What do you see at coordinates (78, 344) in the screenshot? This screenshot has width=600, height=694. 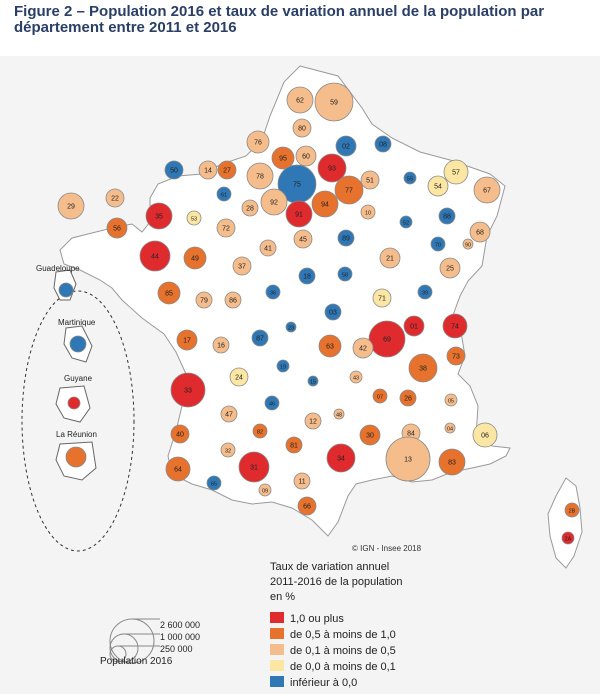 I see `overseas-martinique-bubble` at bounding box center [78, 344].